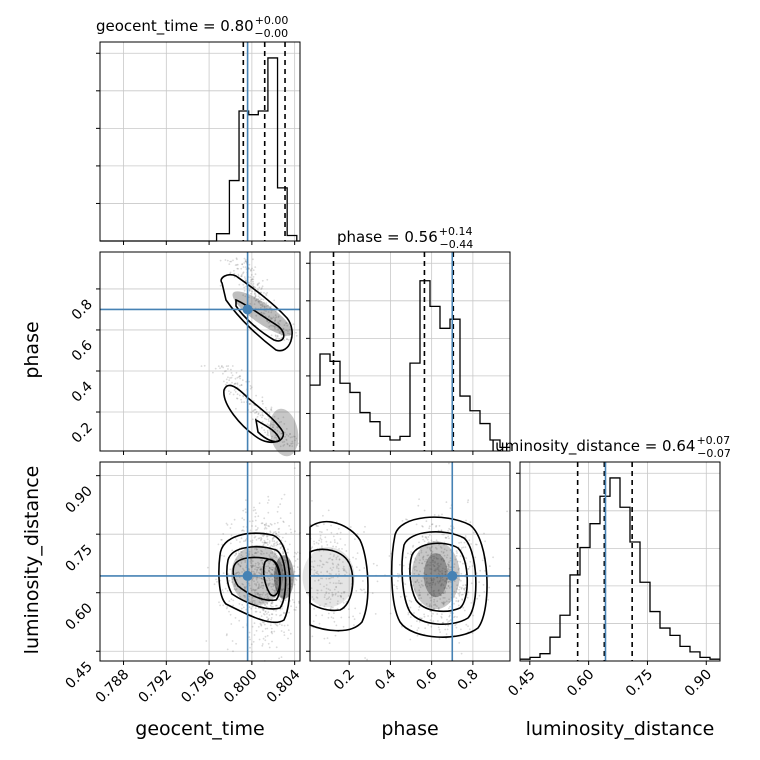 This screenshot has height=760, width=760. Describe the element at coordinates (410, 351) in the screenshot. I see `axes-frame-phase` at that location.